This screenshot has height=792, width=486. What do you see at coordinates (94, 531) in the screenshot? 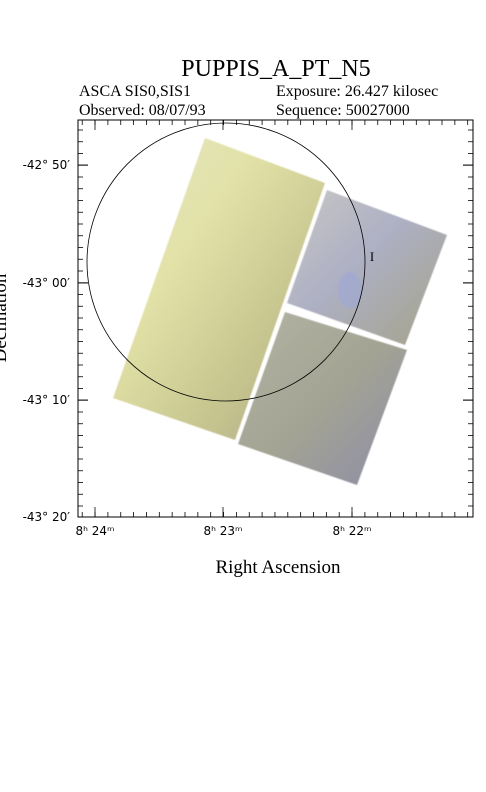
I see `x-tick-label: 8ʰ 24ᵐ` at bounding box center [94, 531].